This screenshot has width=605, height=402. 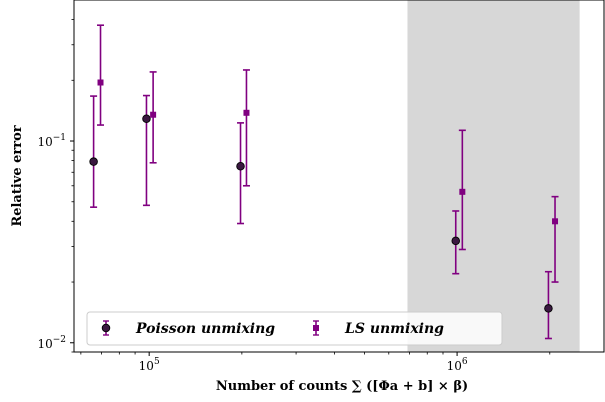 I want to click on legend-marker-square, so click(x=316, y=328).